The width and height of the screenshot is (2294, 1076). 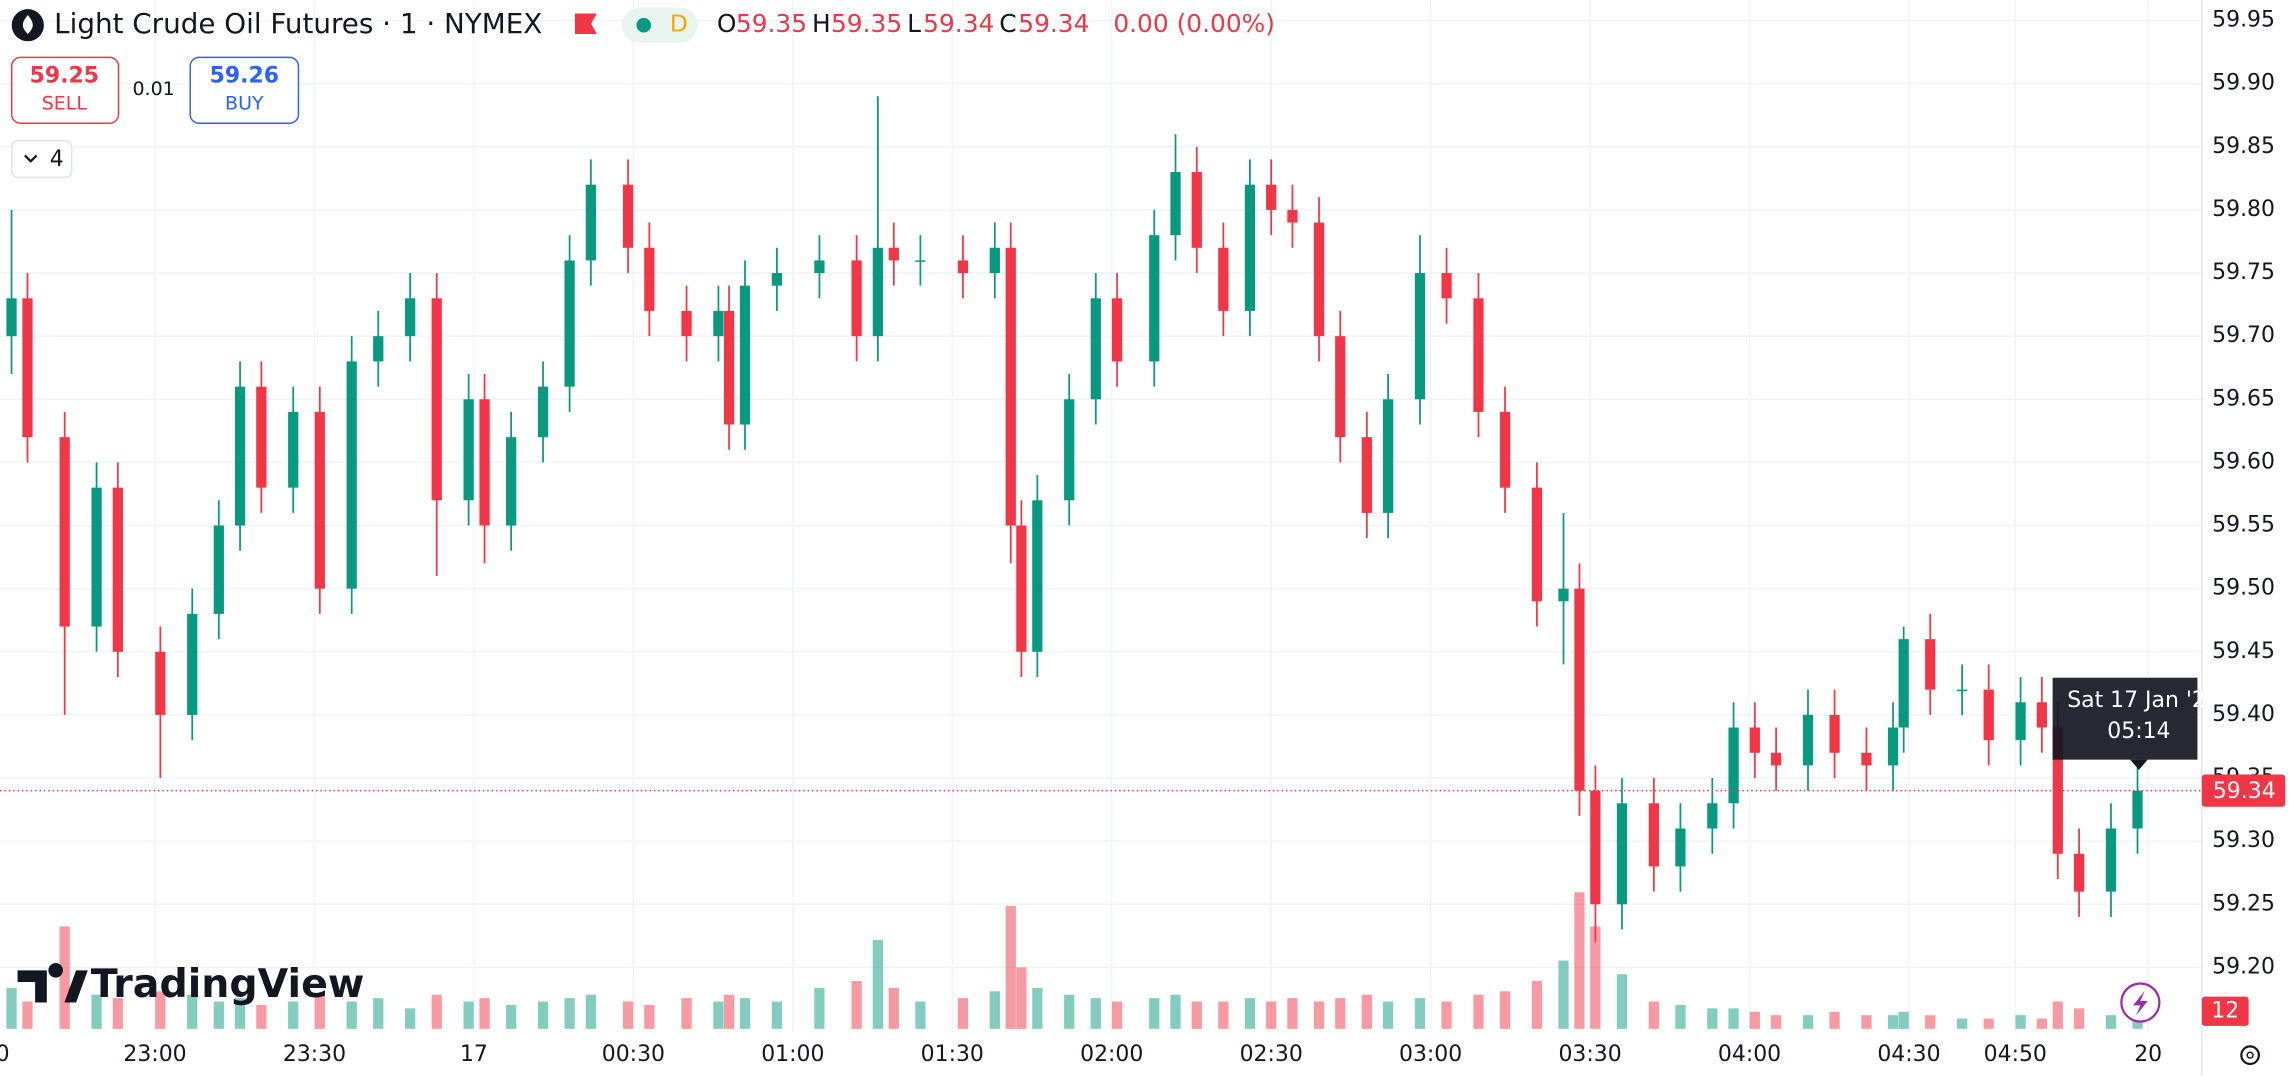 I want to click on y-tick-label: 59.30, so click(x=2243, y=840).